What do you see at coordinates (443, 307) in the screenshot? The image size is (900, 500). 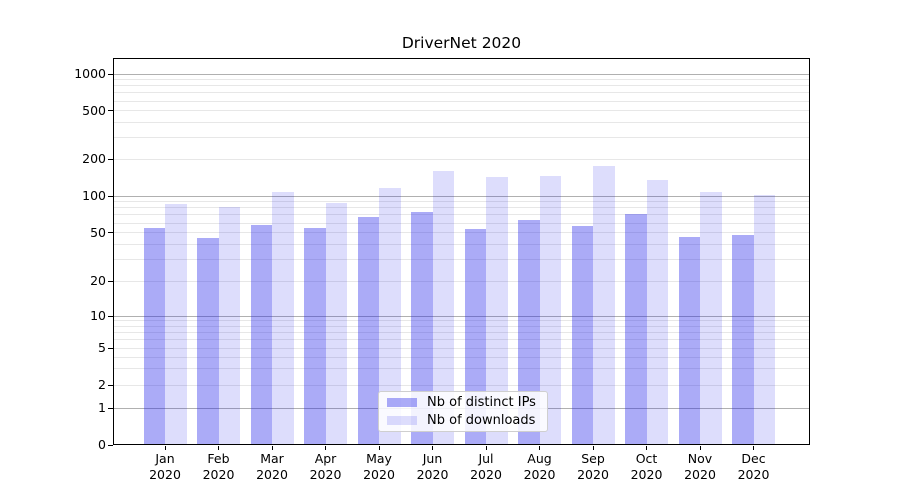 I see `bar-downloads-jun` at bounding box center [443, 307].